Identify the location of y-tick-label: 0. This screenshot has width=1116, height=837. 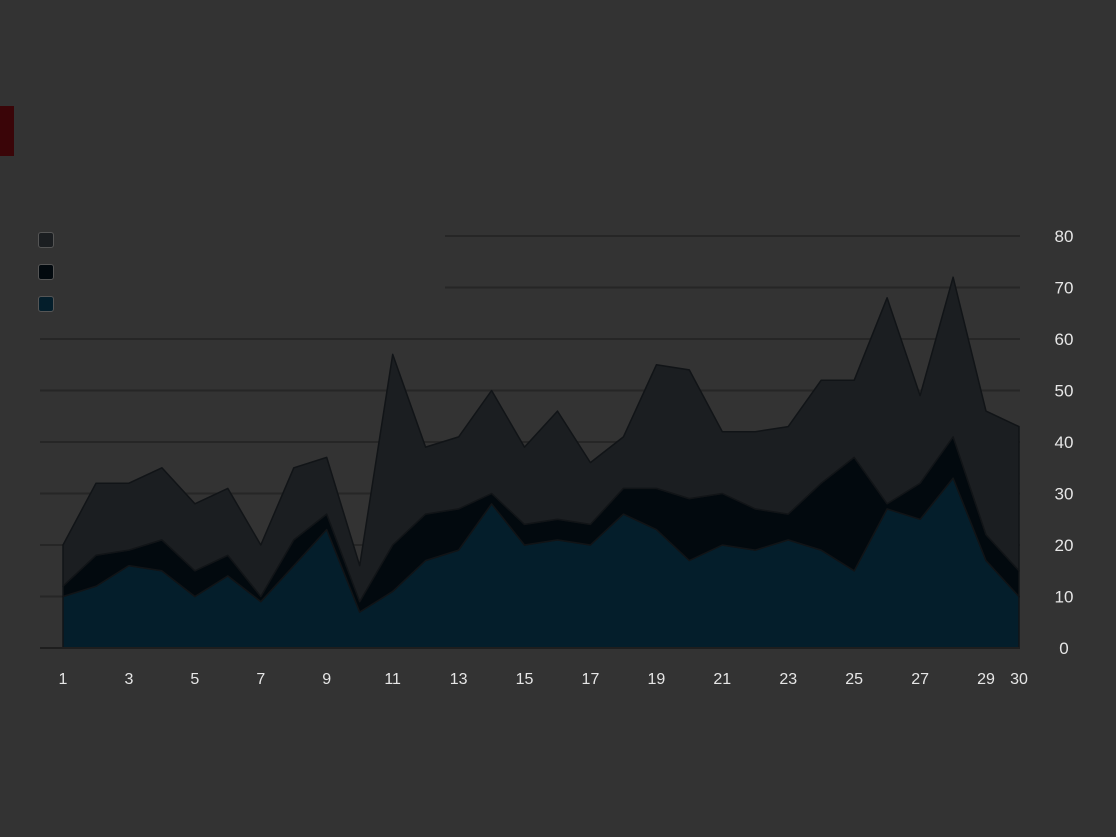
(1063, 648).